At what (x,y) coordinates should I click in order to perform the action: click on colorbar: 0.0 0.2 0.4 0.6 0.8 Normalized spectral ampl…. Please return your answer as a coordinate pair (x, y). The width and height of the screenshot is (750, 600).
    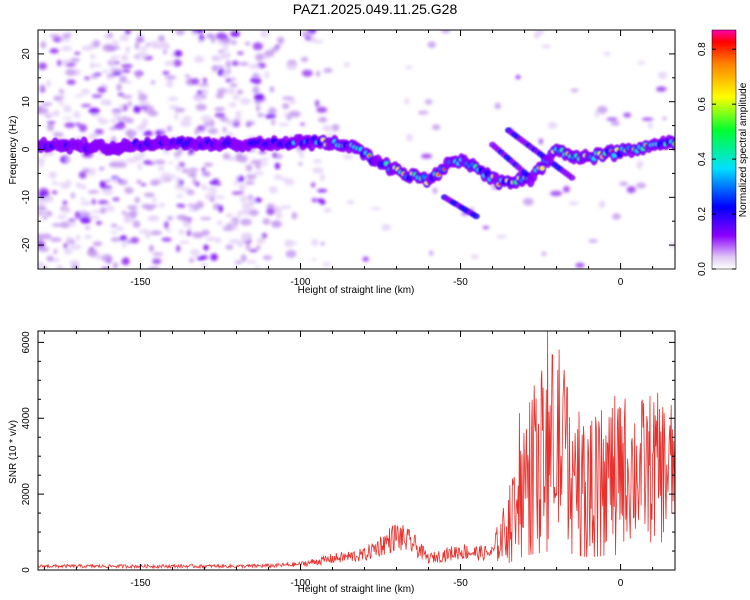
    Looking at the image, I should click on (723, 152).